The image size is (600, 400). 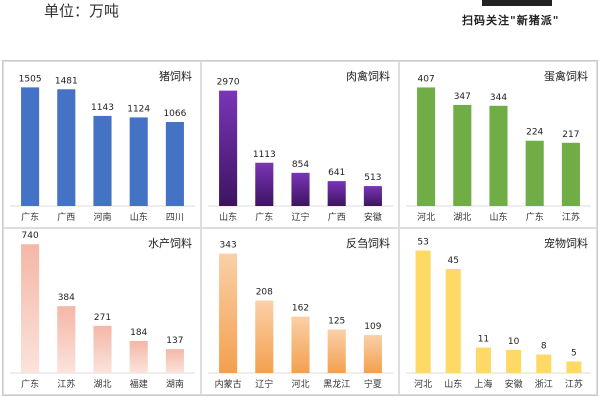 I want to click on data-label: 641, so click(x=336, y=173).